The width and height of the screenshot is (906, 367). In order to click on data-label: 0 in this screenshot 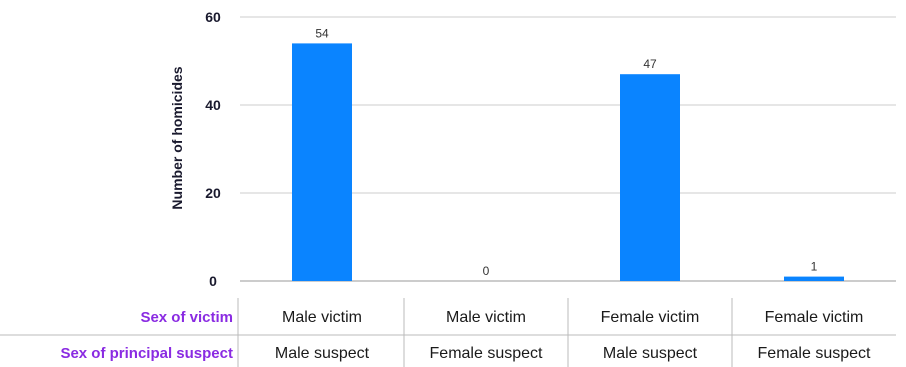, I will do `click(486, 271)`.